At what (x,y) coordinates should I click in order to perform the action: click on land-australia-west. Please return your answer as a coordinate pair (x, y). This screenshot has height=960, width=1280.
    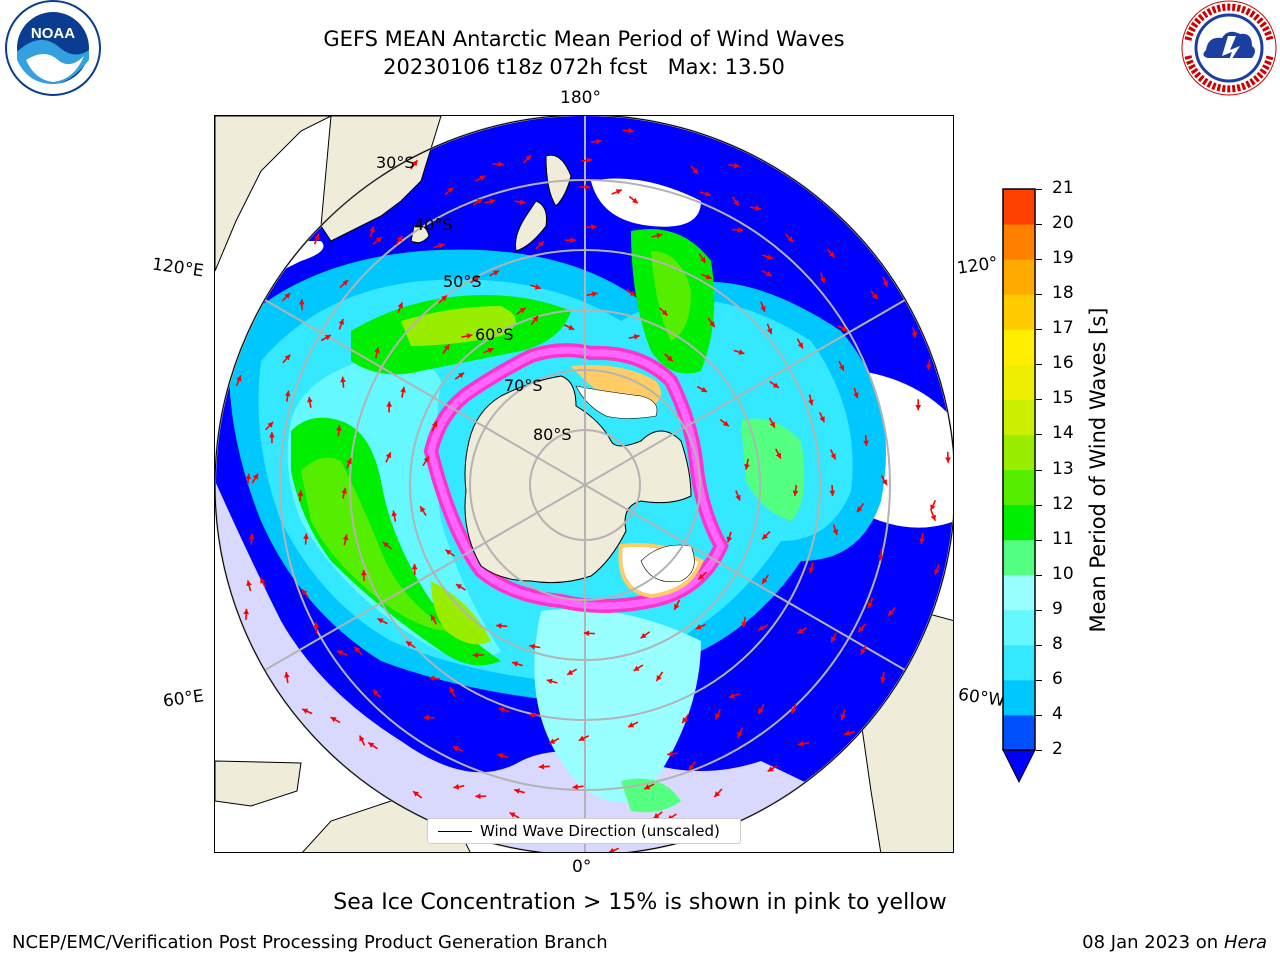
    Looking at the image, I should click on (273, 194).